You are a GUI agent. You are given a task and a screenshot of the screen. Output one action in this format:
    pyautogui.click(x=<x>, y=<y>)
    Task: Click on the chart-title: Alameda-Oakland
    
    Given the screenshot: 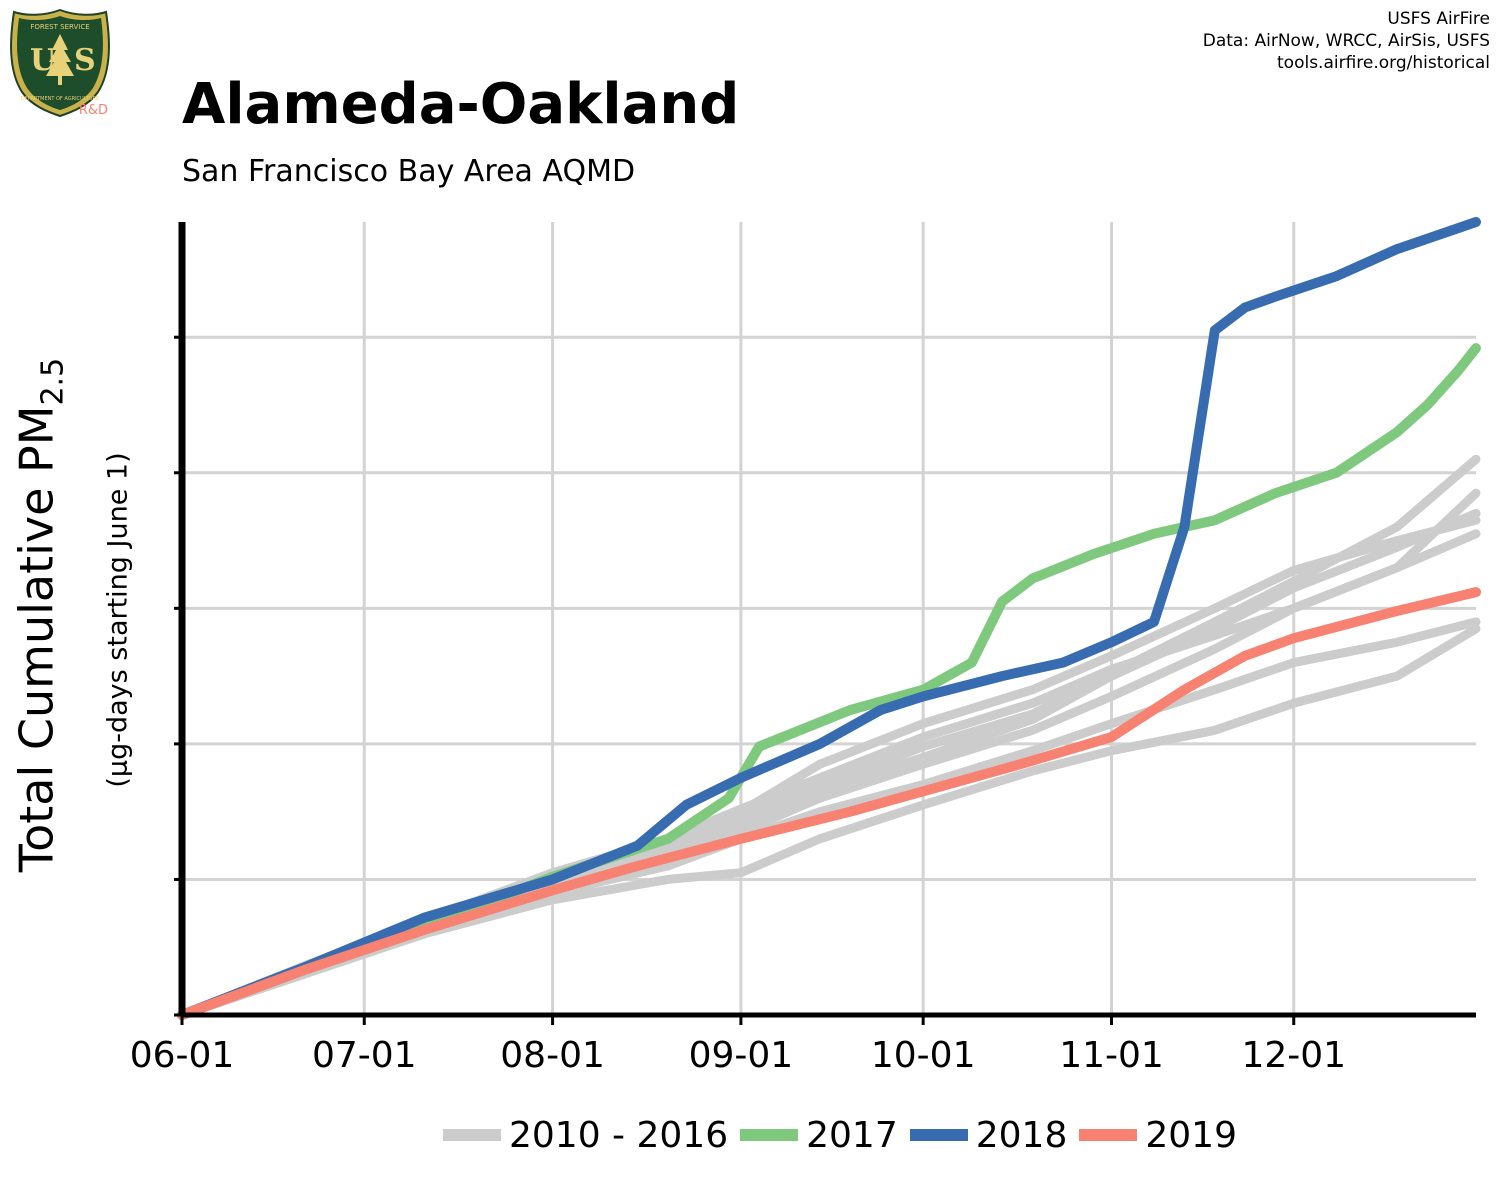 What is the action you would take?
    pyautogui.click(x=461, y=104)
    